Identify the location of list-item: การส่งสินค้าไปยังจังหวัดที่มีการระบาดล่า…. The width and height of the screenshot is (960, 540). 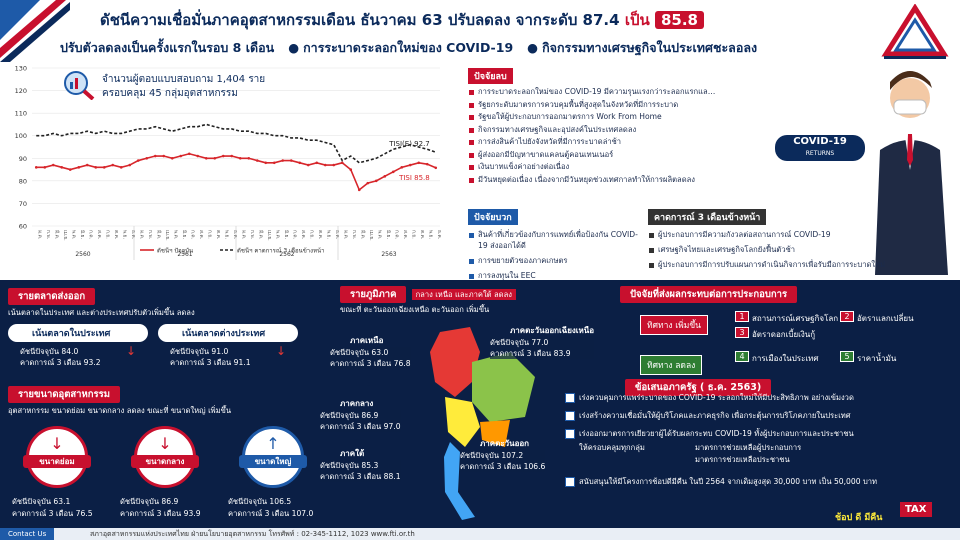
(593, 142).